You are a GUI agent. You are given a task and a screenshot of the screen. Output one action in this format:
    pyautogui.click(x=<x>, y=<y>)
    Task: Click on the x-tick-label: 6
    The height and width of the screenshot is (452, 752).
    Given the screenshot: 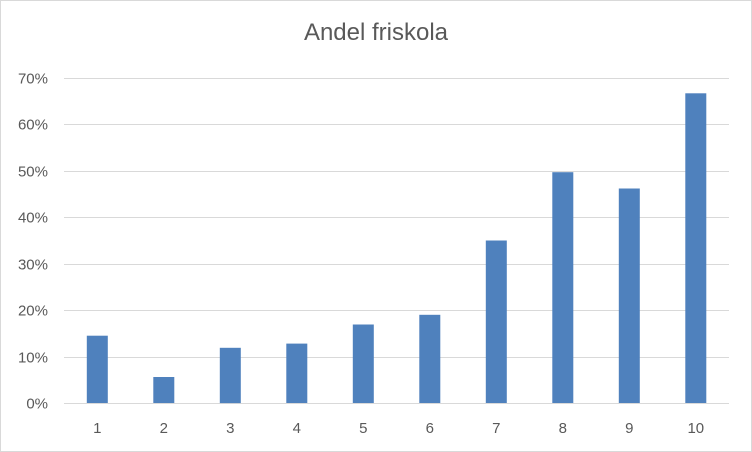 What is the action you would take?
    pyautogui.click(x=430, y=428)
    